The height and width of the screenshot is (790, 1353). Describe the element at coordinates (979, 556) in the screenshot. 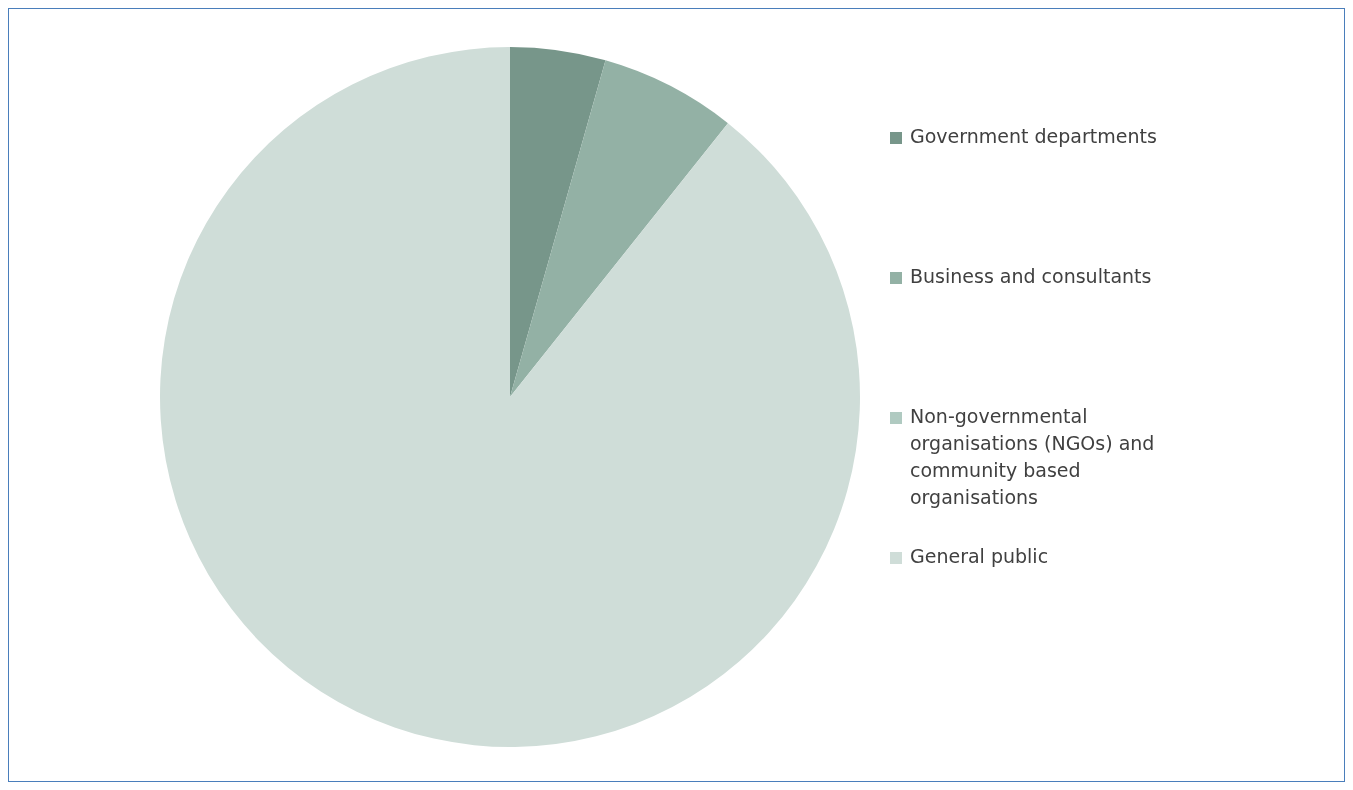

I see `legend-label: General public` at that location.